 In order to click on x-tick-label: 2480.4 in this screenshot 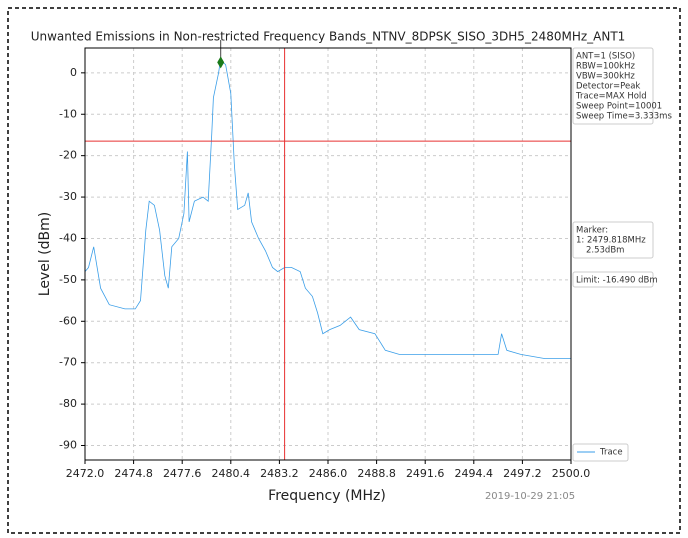, I will do `click(231, 473)`.